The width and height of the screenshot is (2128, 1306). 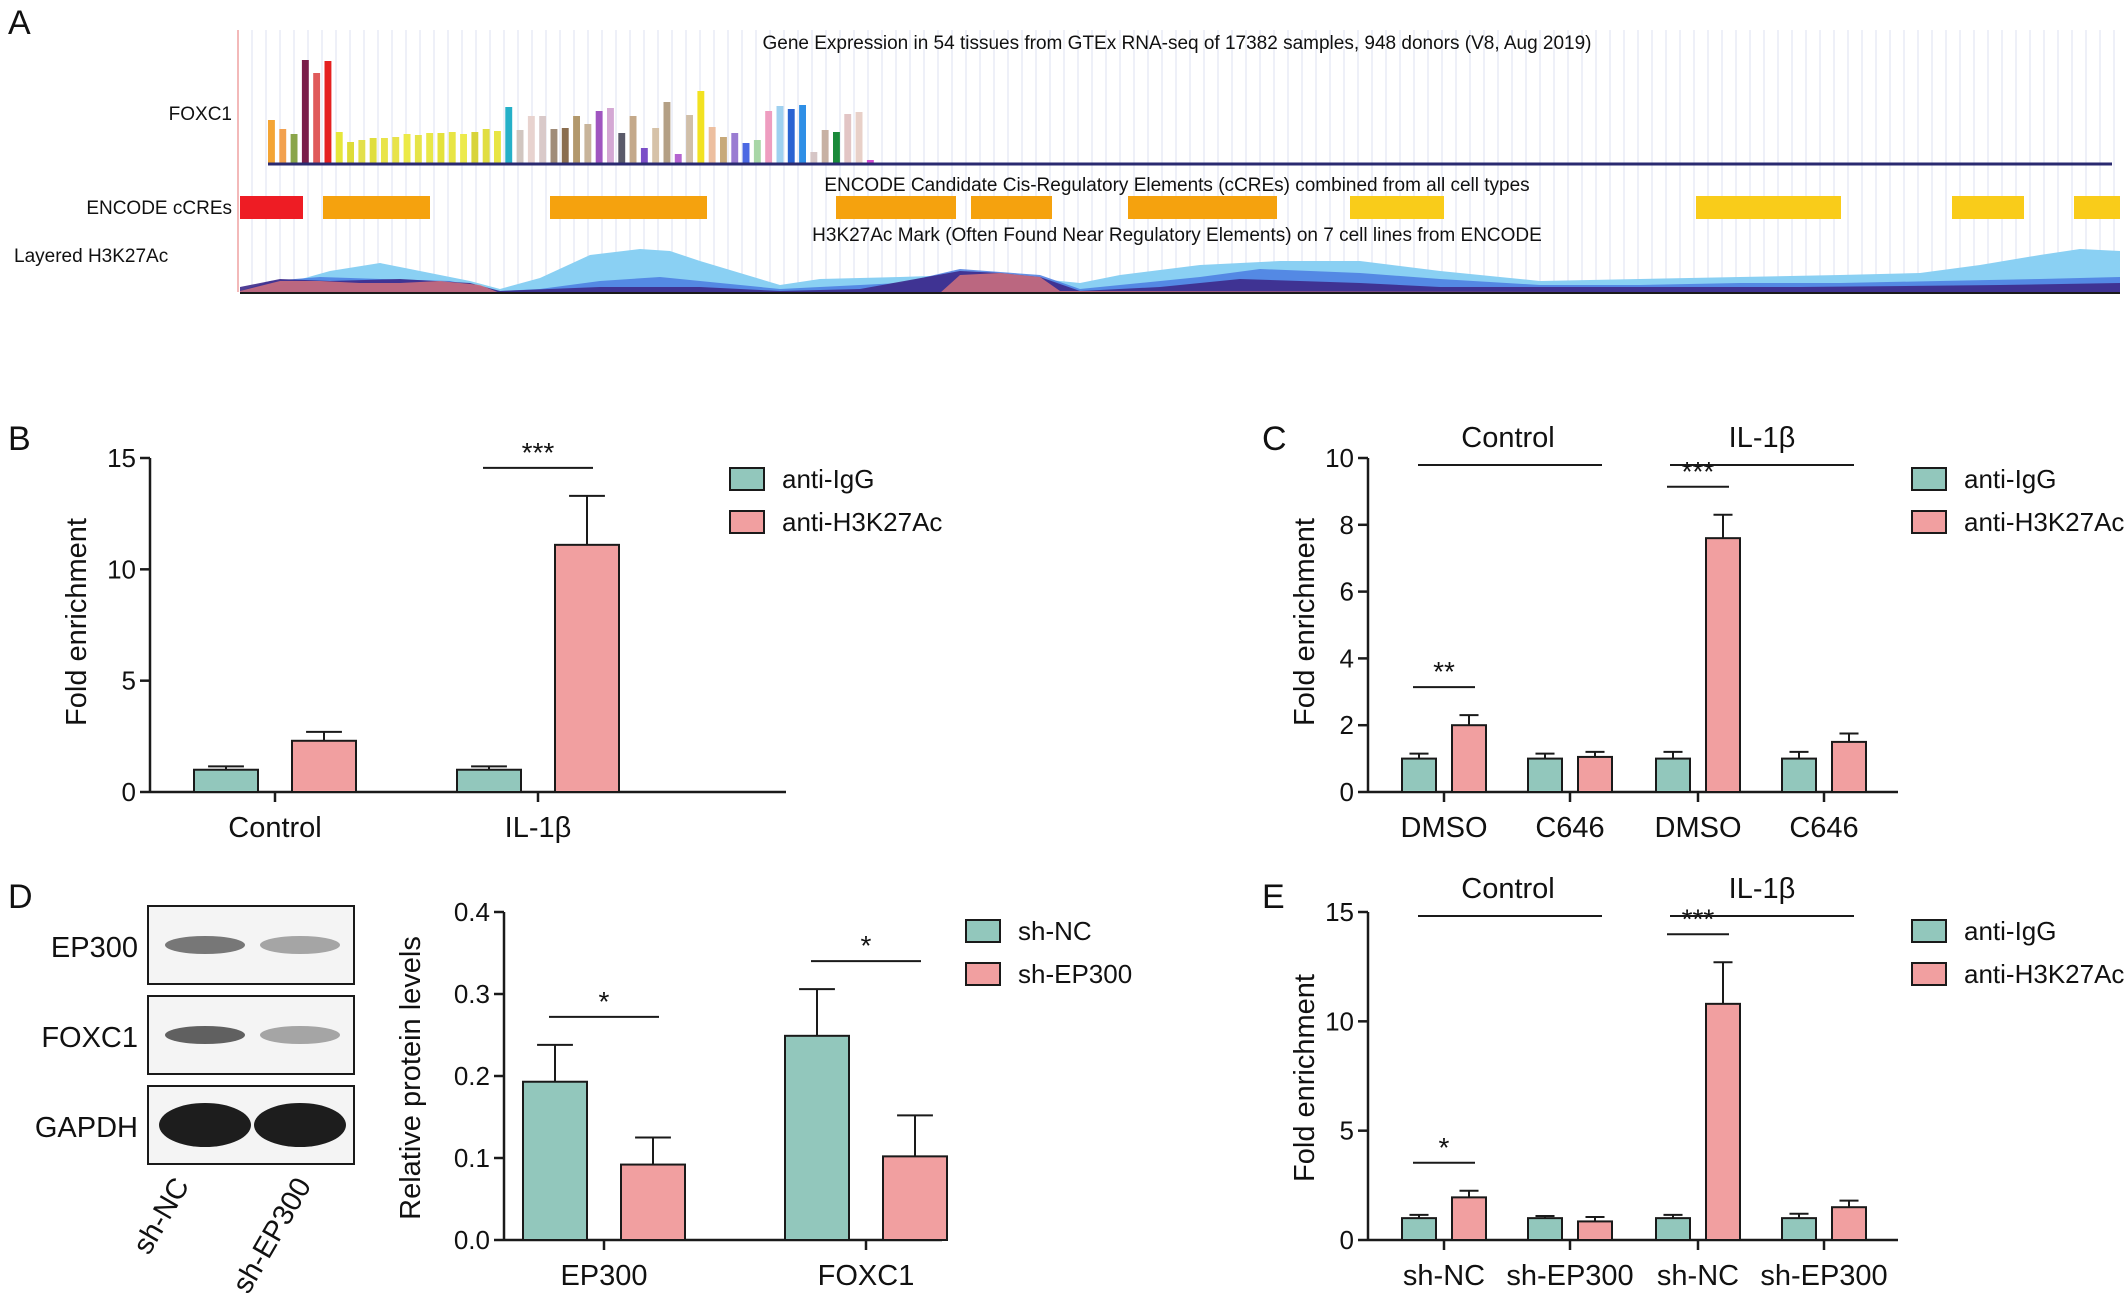 What do you see at coordinates (1762, 889) in the screenshot?
I see `panel-e-group-label-il1b: IL-1β` at bounding box center [1762, 889].